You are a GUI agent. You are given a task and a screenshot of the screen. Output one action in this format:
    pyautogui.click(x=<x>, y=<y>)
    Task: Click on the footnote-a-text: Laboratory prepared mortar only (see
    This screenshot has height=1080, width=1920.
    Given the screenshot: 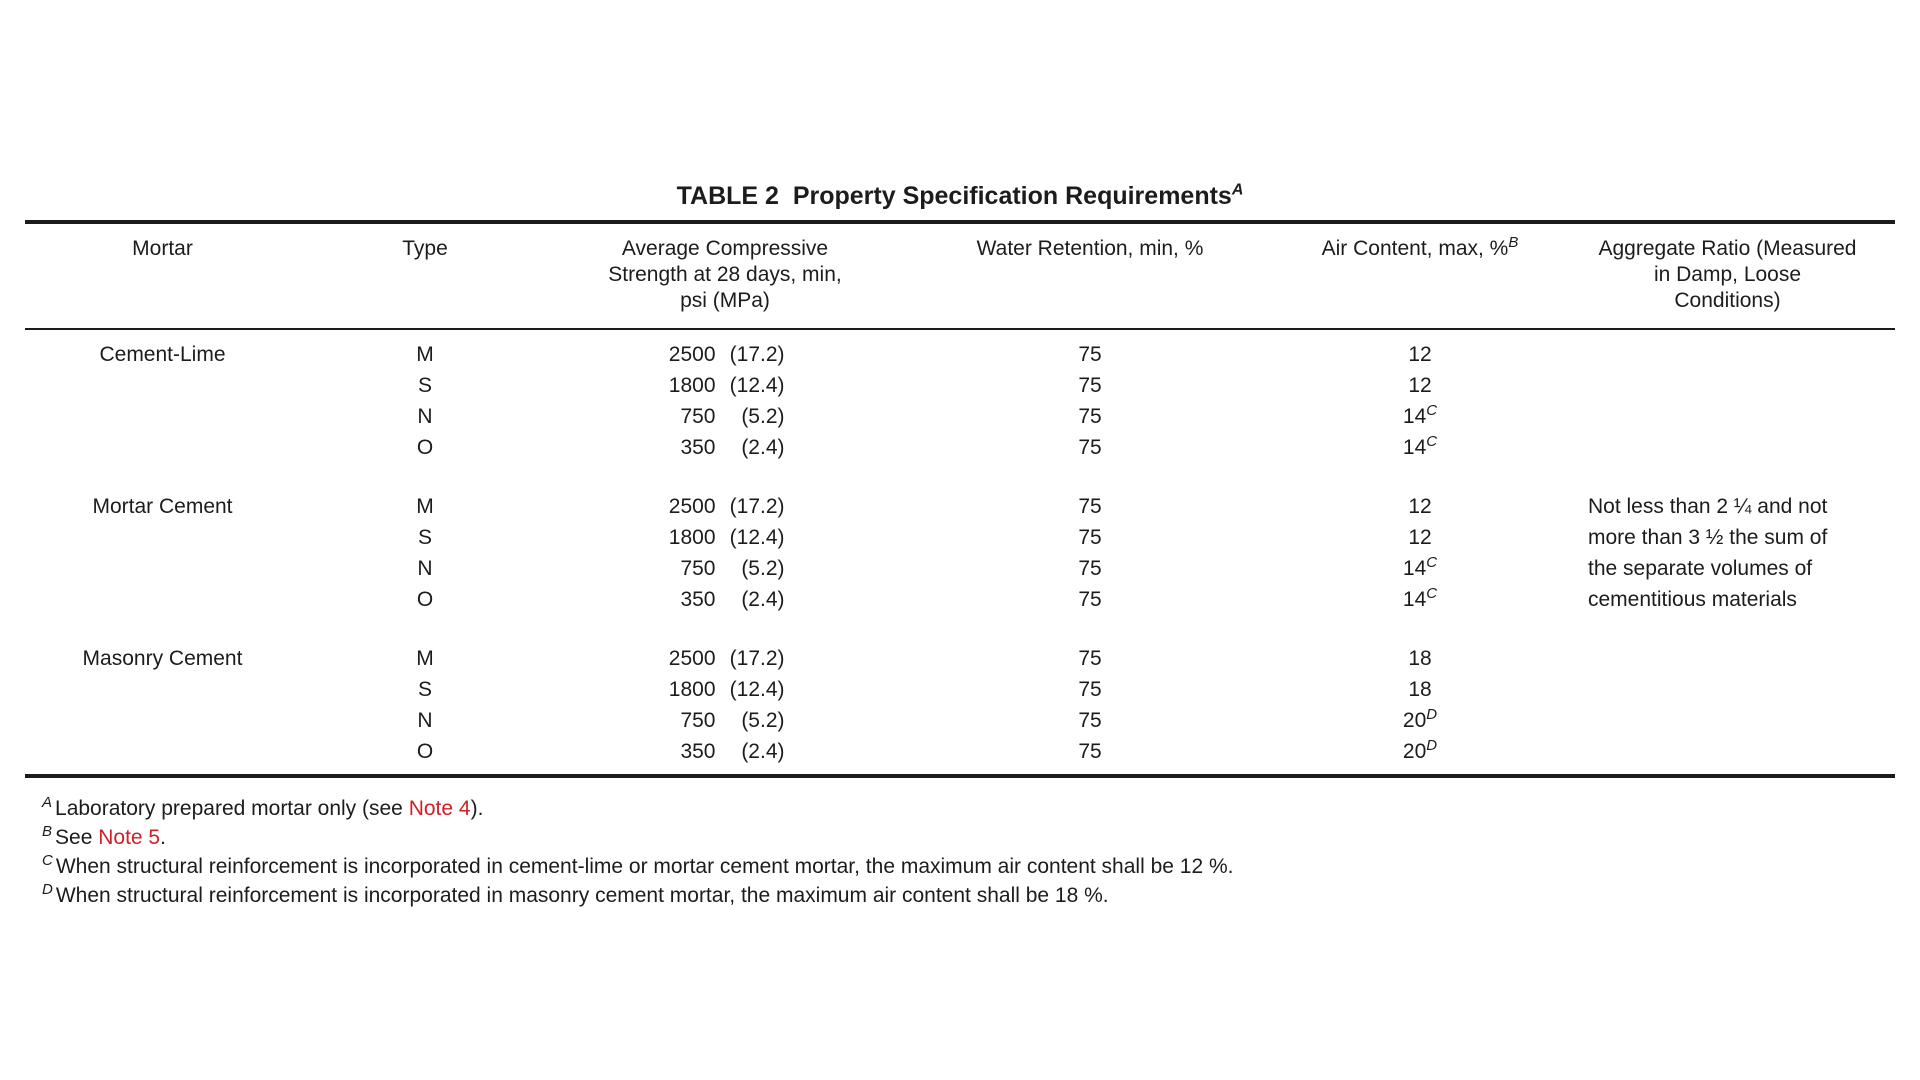 What is the action you would take?
    pyautogui.click(x=232, y=808)
    